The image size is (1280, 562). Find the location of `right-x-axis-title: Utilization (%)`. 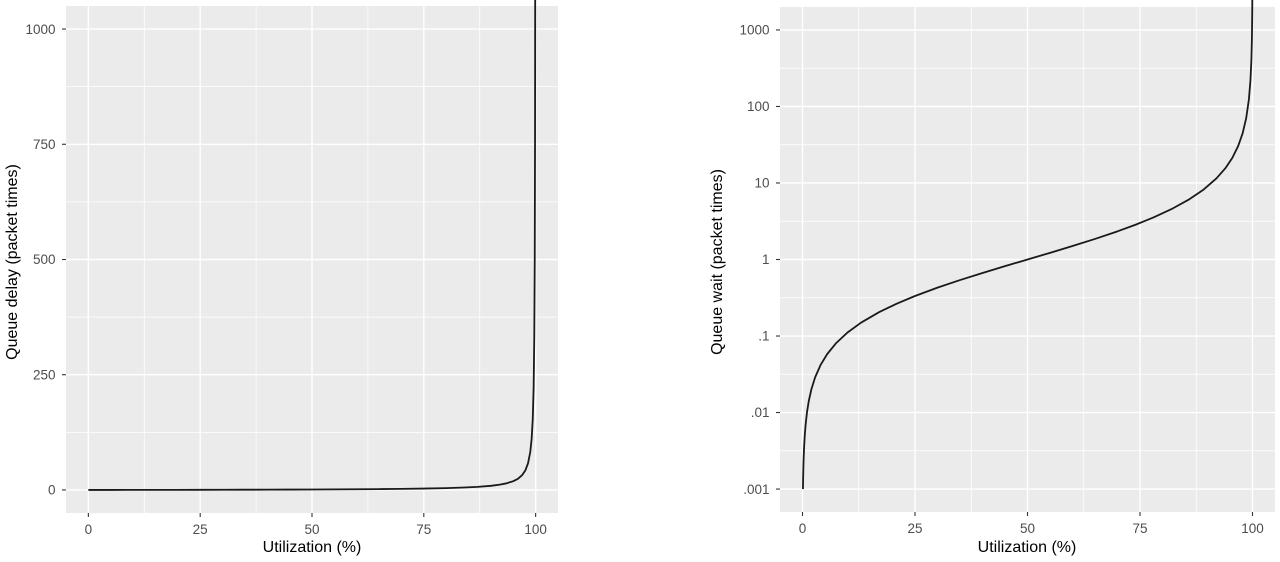

right-x-axis-title: Utilization (%) is located at coordinates (1027, 547).